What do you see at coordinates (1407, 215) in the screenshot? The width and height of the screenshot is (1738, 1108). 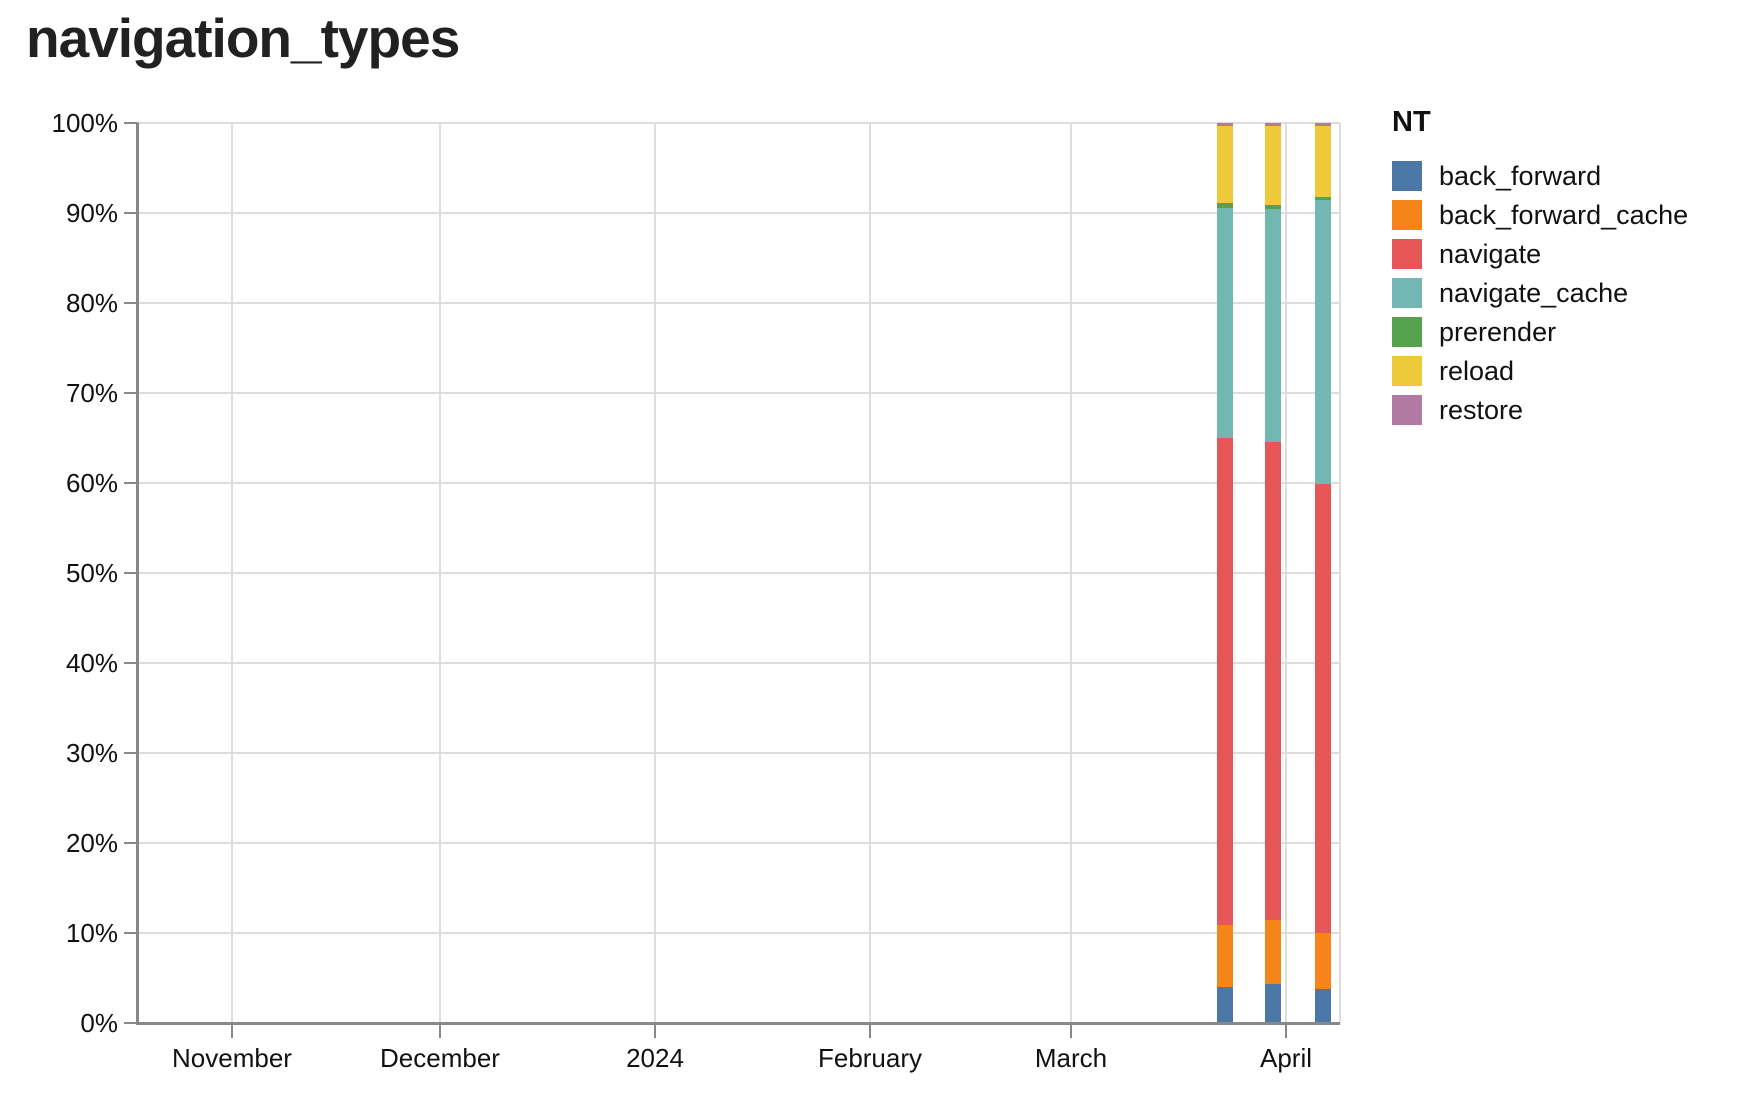 I see `legend-swatch-back_forward_cache` at bounding box center [1407, 215].